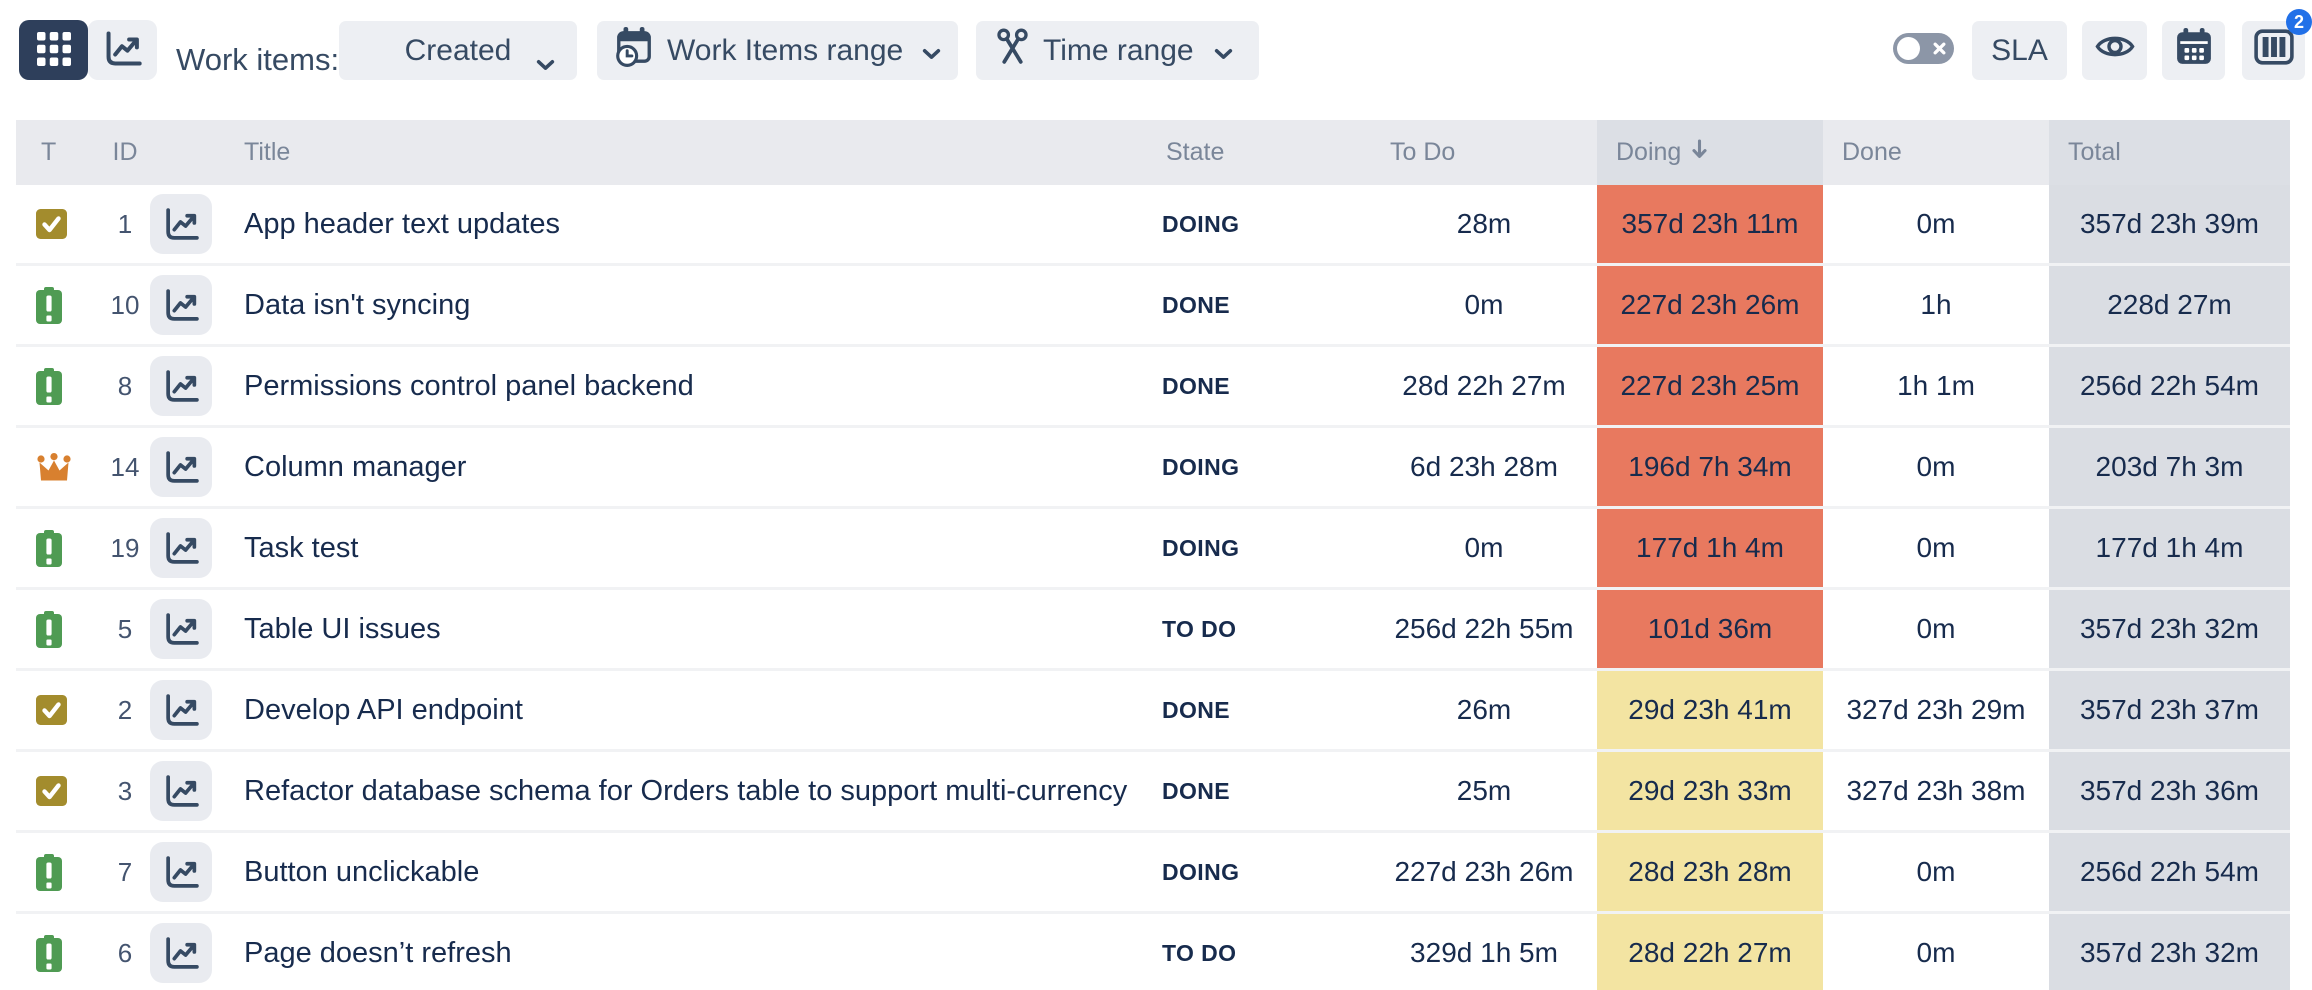 The width and height of the screenshot is (2312, 990). I want to click on columns-count-badge: 2, so click(2299, 22).